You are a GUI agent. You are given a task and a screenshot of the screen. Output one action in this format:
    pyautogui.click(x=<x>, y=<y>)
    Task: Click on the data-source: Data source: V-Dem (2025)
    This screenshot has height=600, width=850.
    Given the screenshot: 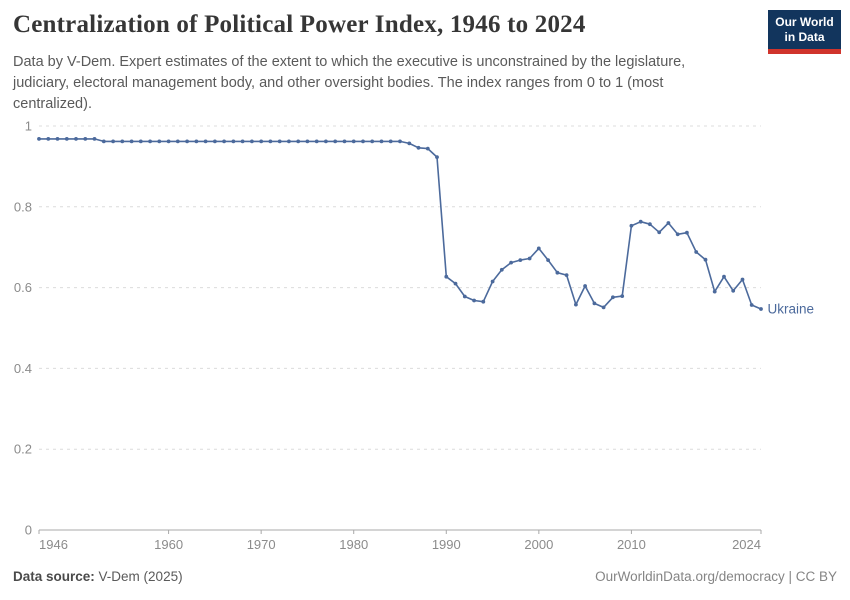 What is the action you would take?
    pyautogui.click(x=98, y=576)
    